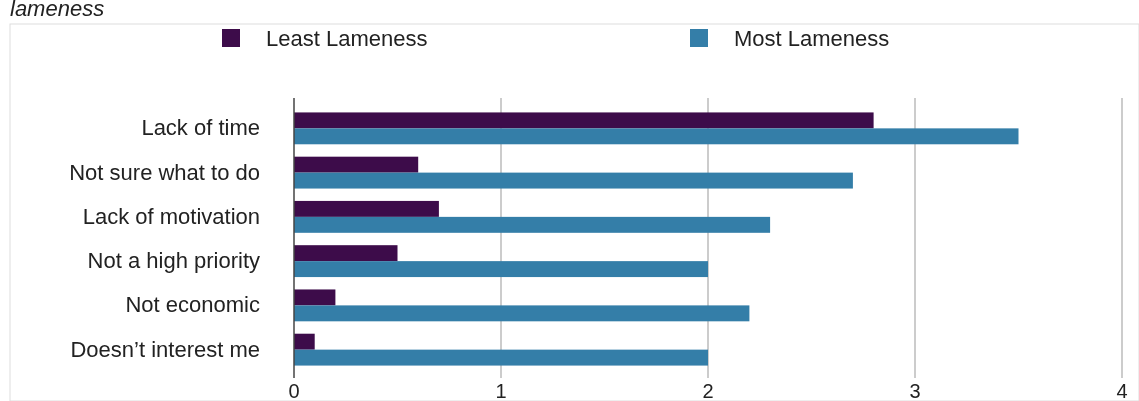 This screenshot has height=401, width=1139. I want to click on text: lameness, so click(57, 10).